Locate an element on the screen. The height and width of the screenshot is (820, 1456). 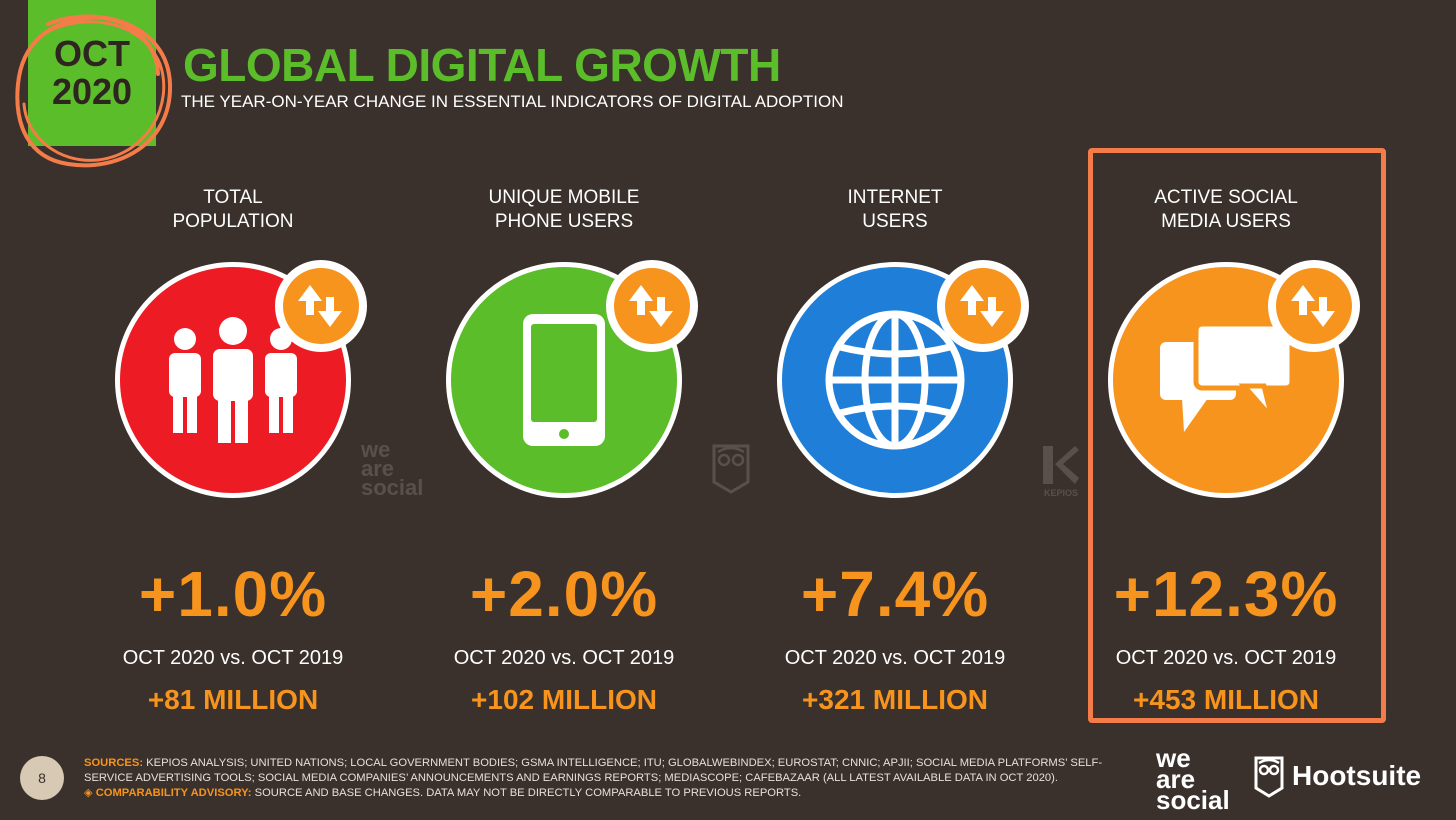
we-are-social-logo: we are social is located at coordinates (1193, 779).